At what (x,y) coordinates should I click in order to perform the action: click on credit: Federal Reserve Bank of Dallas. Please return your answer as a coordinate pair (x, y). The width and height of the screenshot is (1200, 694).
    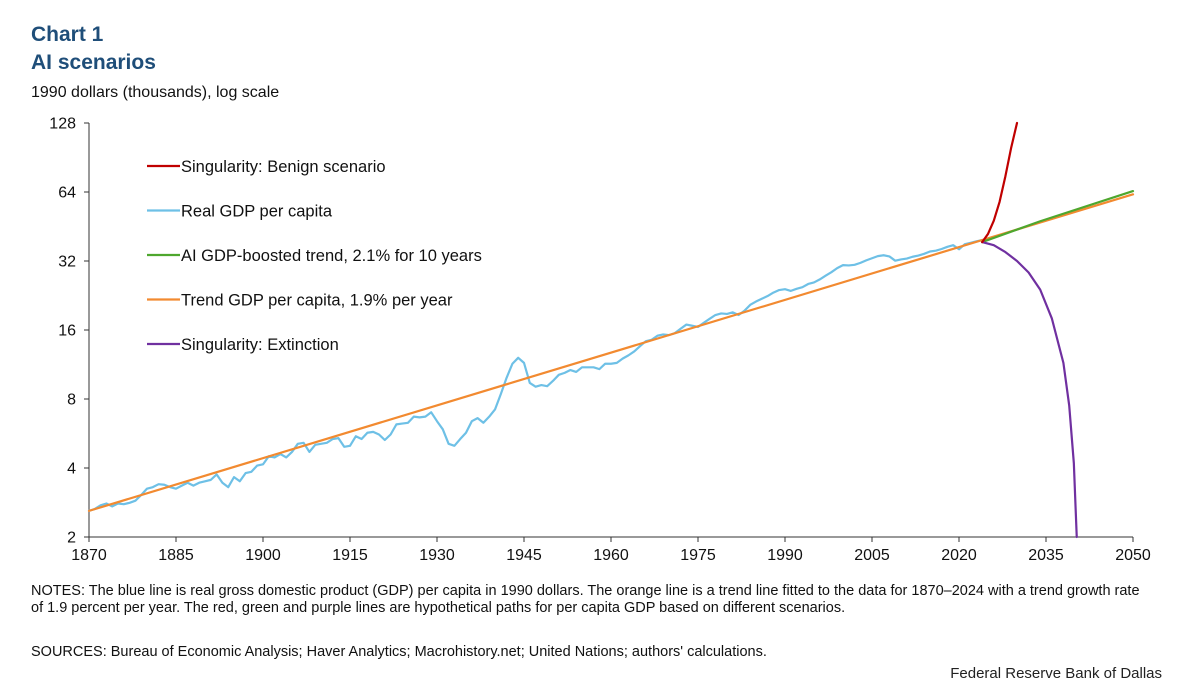
    Looking at the image, I should click on (1056, 673).